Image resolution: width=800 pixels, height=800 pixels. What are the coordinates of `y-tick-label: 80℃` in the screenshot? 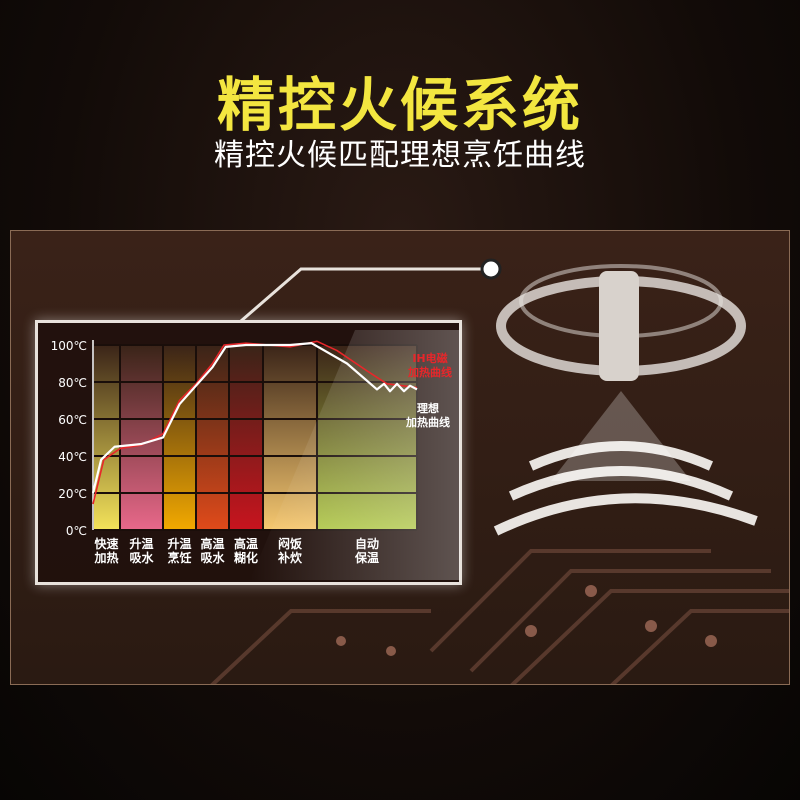 It's located at (72, 383).